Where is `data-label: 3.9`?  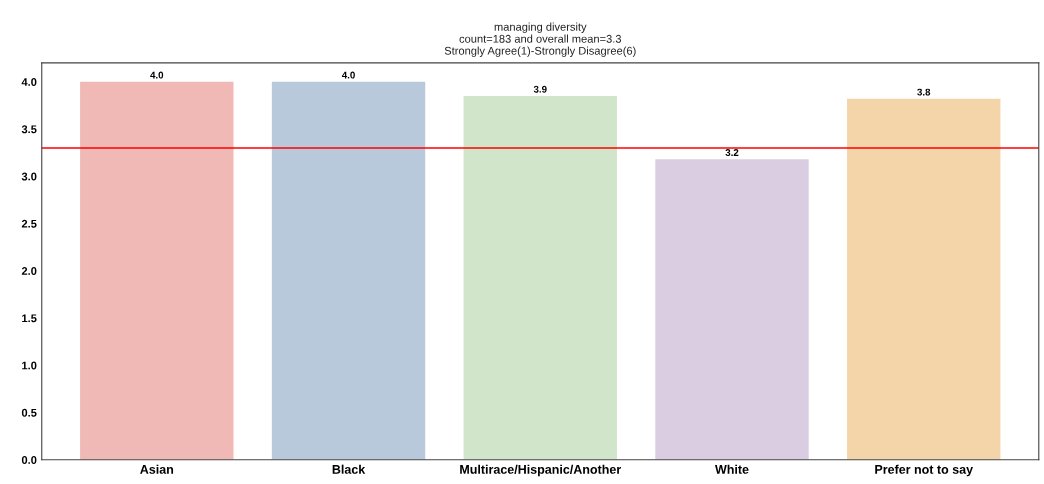 data-label: 3.9 is located at coordinates (540, 89).